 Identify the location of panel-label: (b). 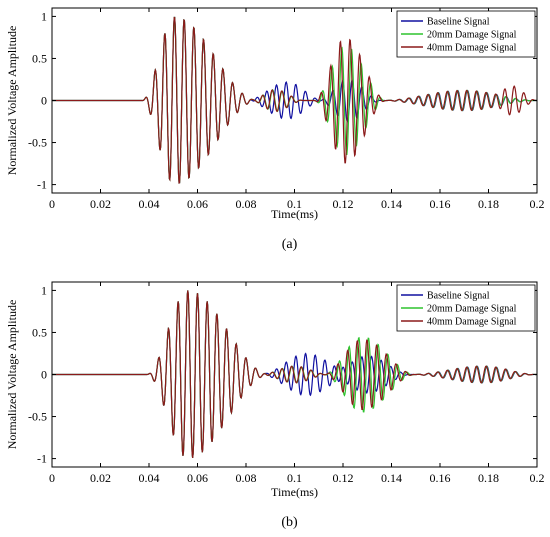
(289, 522).